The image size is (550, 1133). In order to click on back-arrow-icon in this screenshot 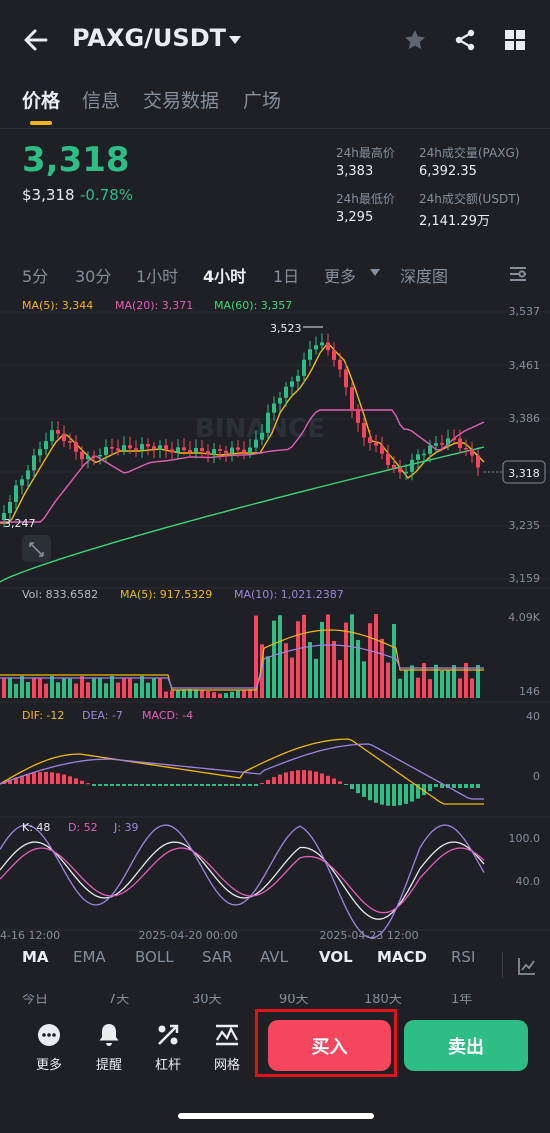, I will do `click(36, 40)`.